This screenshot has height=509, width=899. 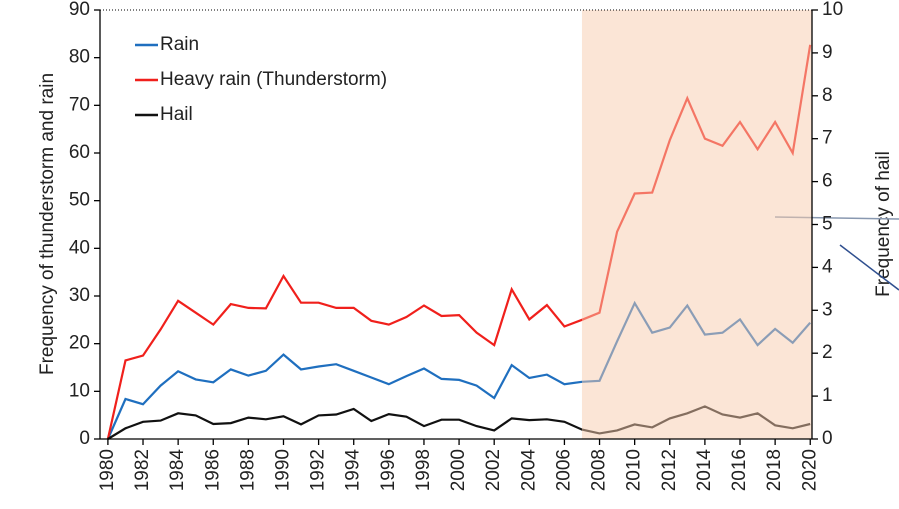 What do you see at coordinates (47, 224) in the screenshot?
I see `y-axis-label: Frequency of thunderstorm and rain` at bounding box center [47, 224].